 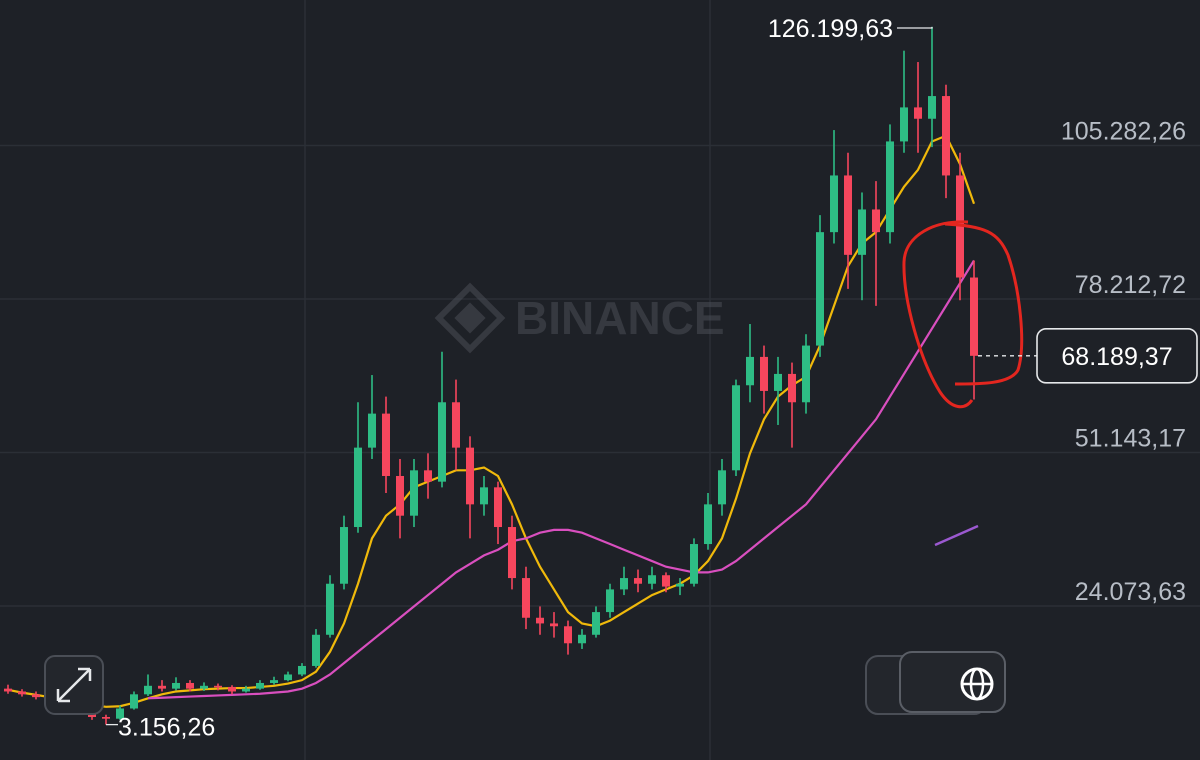 I want to click on high-marker-line, so click(x=915, y=27).